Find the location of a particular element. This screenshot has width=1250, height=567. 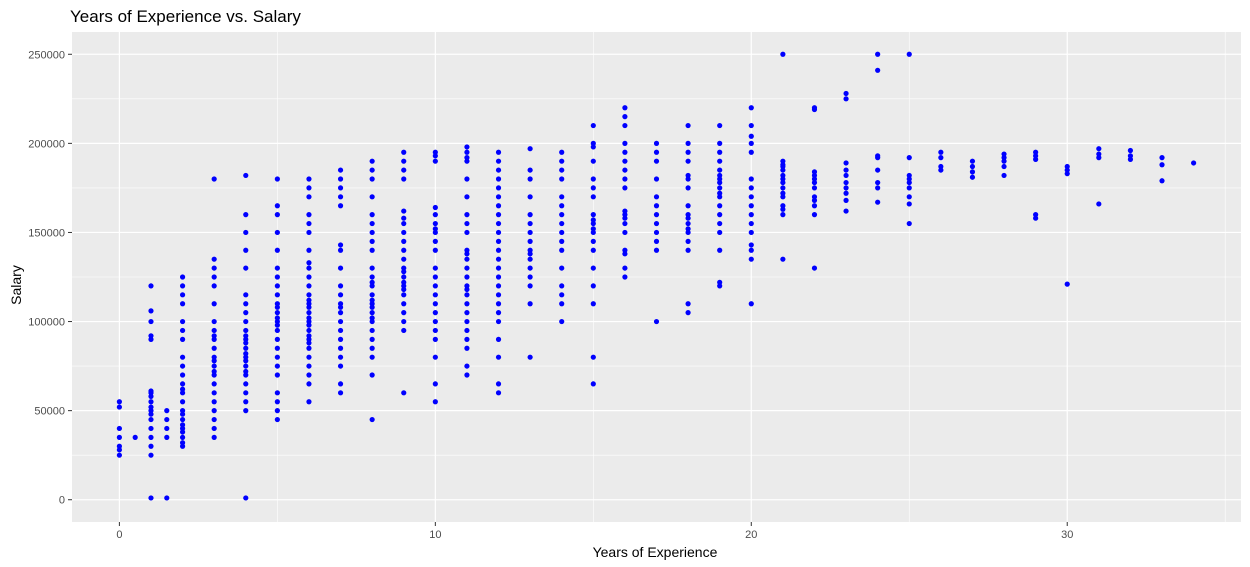

x-tick-label: 0 is located at coordinates (119, 535).